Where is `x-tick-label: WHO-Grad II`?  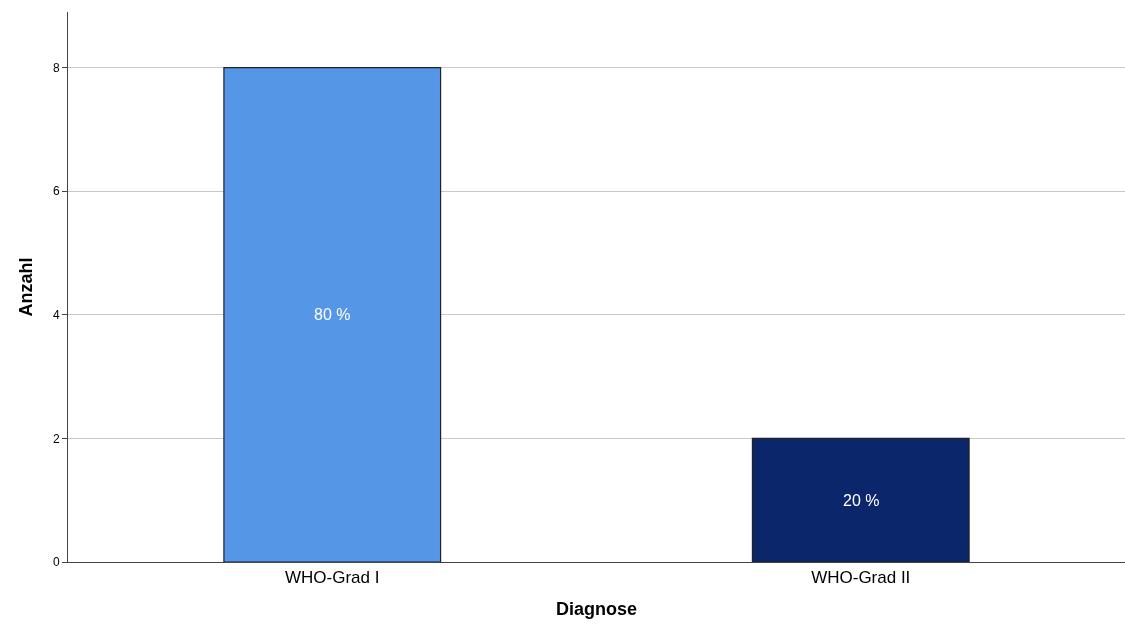 x-tick-label: WHO-Grad II is located at coordinates (861, 578).